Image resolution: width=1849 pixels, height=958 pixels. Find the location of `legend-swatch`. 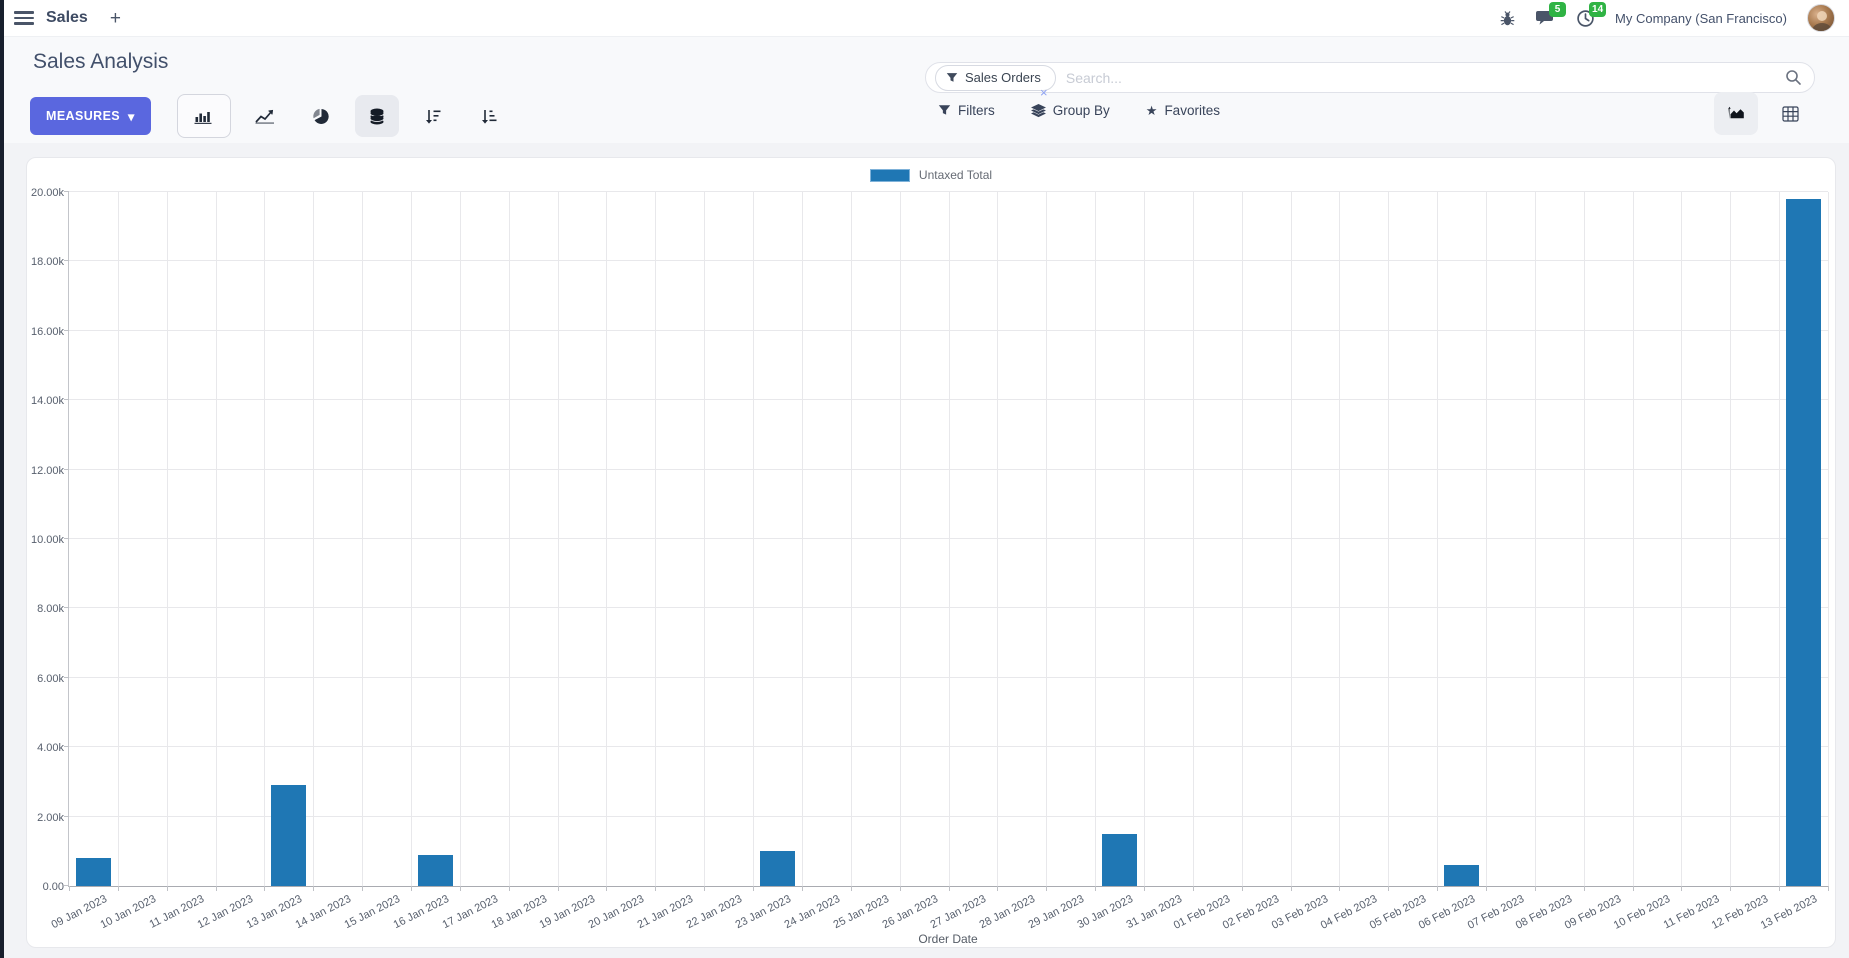

legend-swatch is located at coordinates (889, 175).